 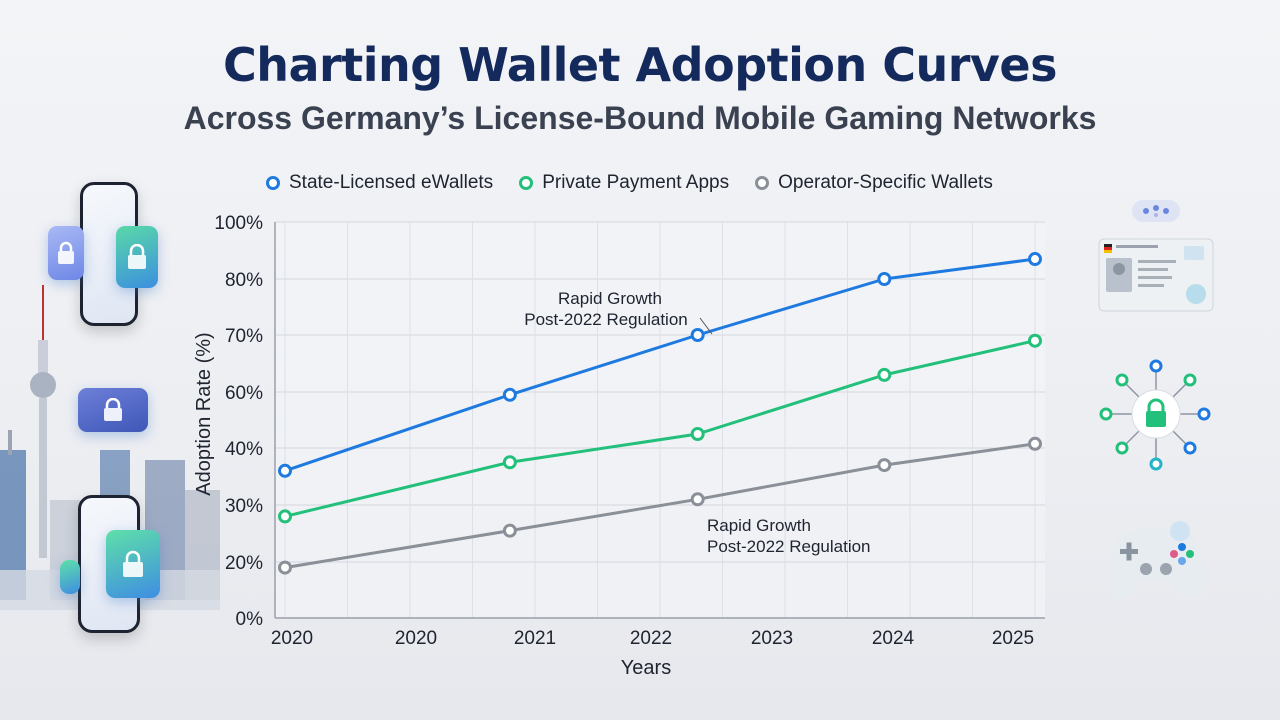 I want to click on legend-item-operator-specific: Operator-Specific Wallets, so click(x=874, y=183).